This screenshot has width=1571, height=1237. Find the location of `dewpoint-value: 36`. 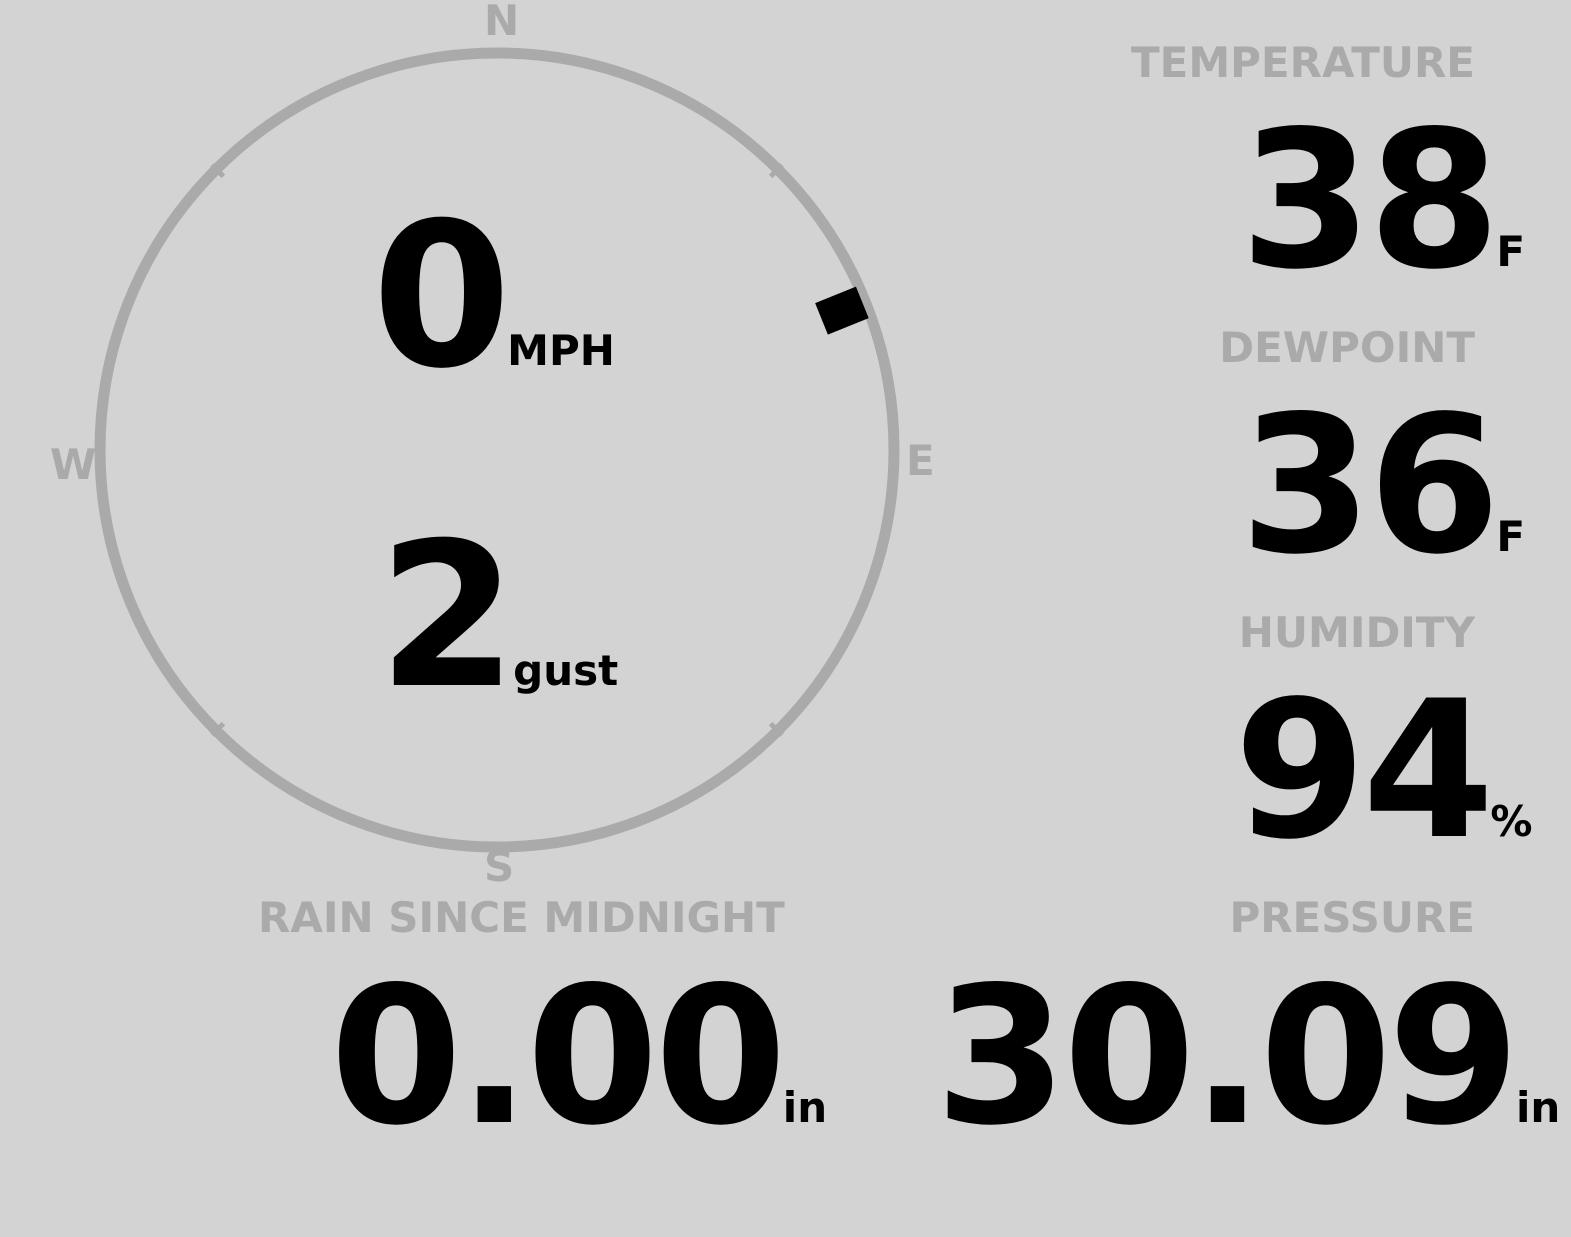

dewpoint-value: 36 is located at coordinates (1370, 485).